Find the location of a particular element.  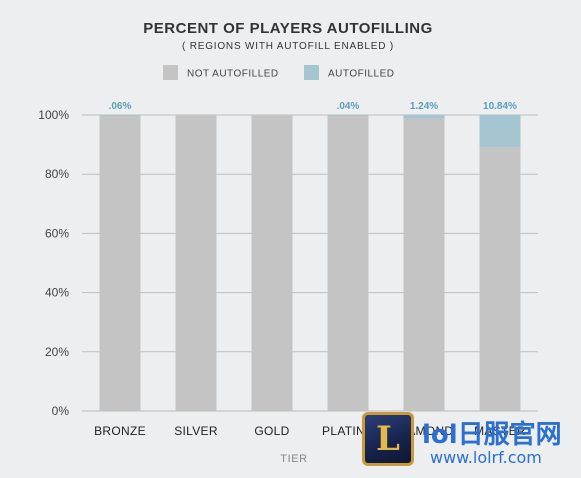

y-tick-label: 40% is located at coordinates (57, 293).